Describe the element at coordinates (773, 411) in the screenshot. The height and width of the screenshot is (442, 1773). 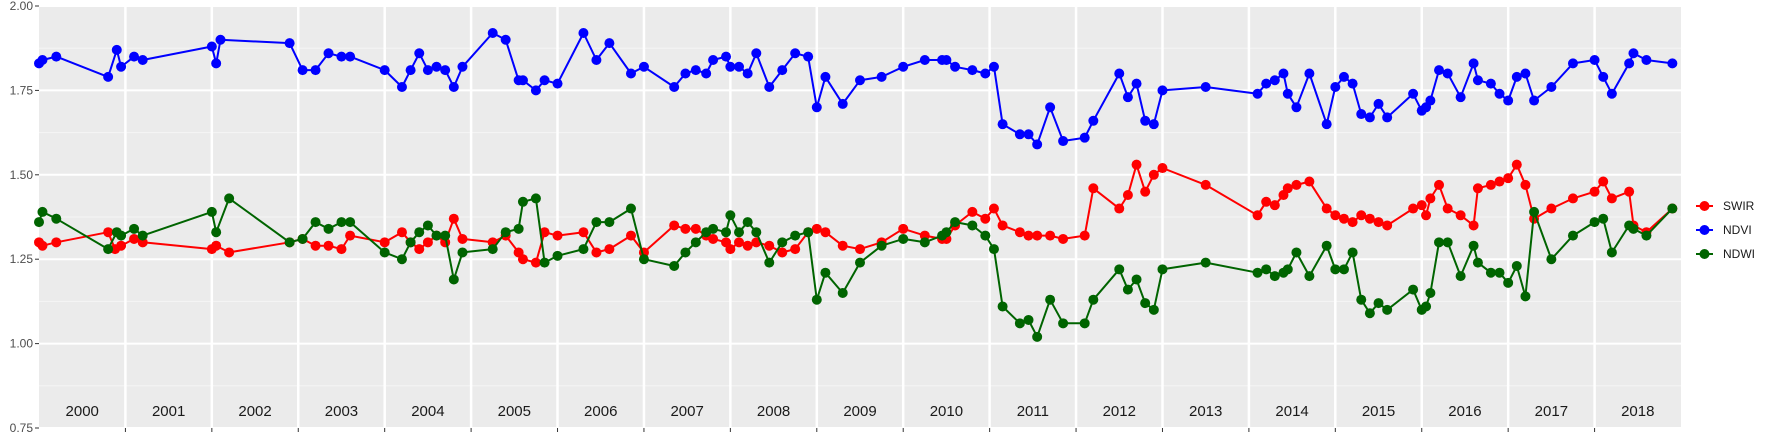
I see `year-label: 2008` at that location.